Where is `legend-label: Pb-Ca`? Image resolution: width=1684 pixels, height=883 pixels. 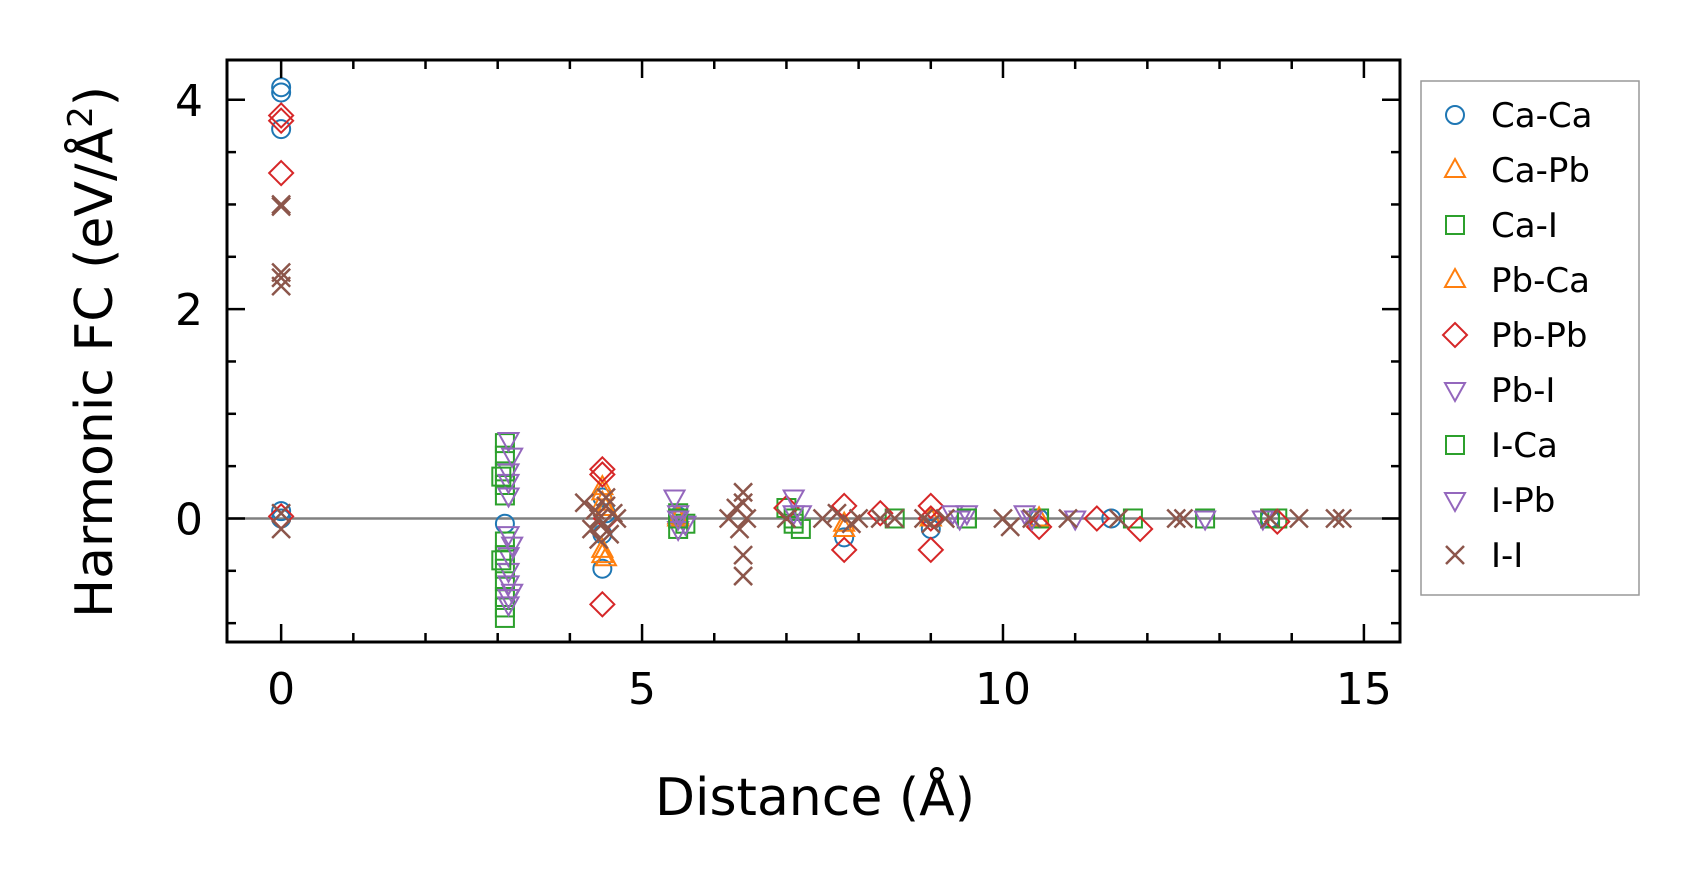 legend-label: Pb-Ca is located at coordinates (1540, 281).